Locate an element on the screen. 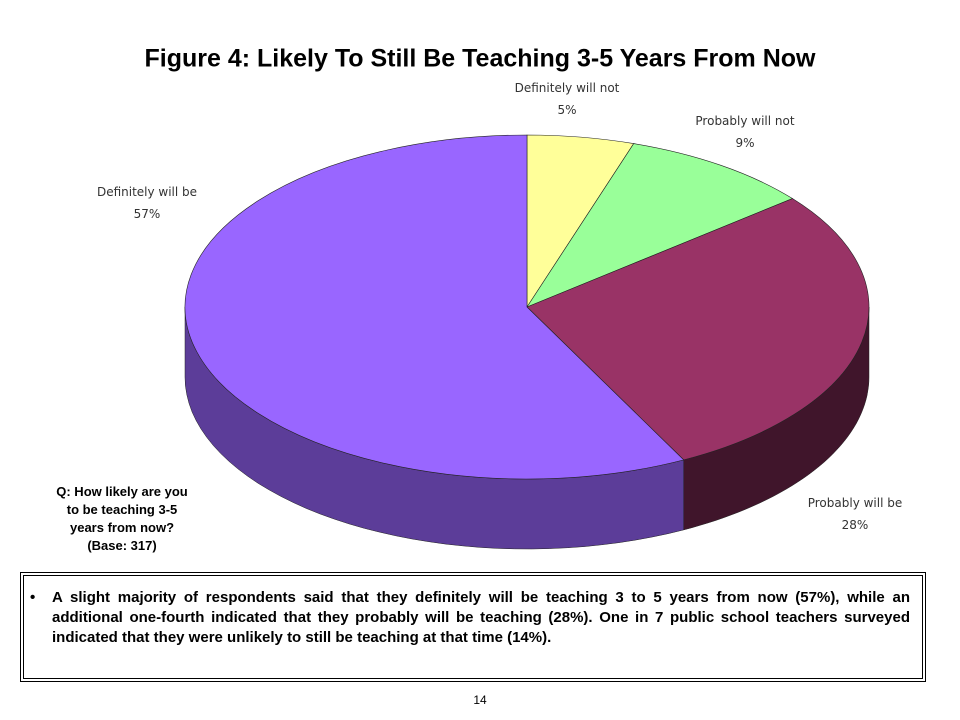 The width and height of the screenshot is (960, 720). slice-label: Definitely will not is located at coordinates (567, 88).